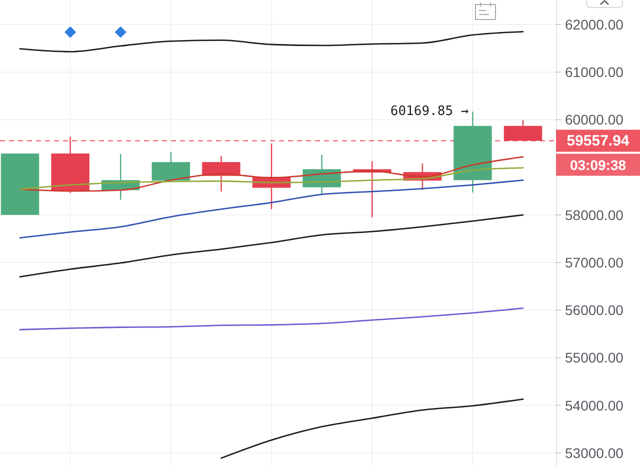 The image size is (640, 466). I want to click on y-tick-label: 54000.00, so click(594, 405).